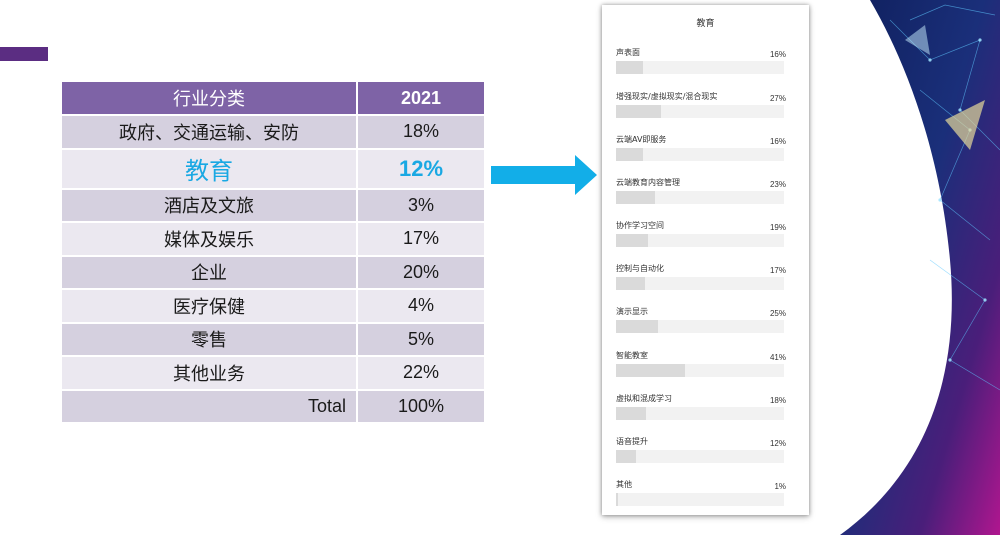 Image resolution: width=1000 pixels, height=535 pixels. What do you see at coordinates (421, 272) in the screenshot?
I see `row-pct: 20%` at bounding box center [421, 272].